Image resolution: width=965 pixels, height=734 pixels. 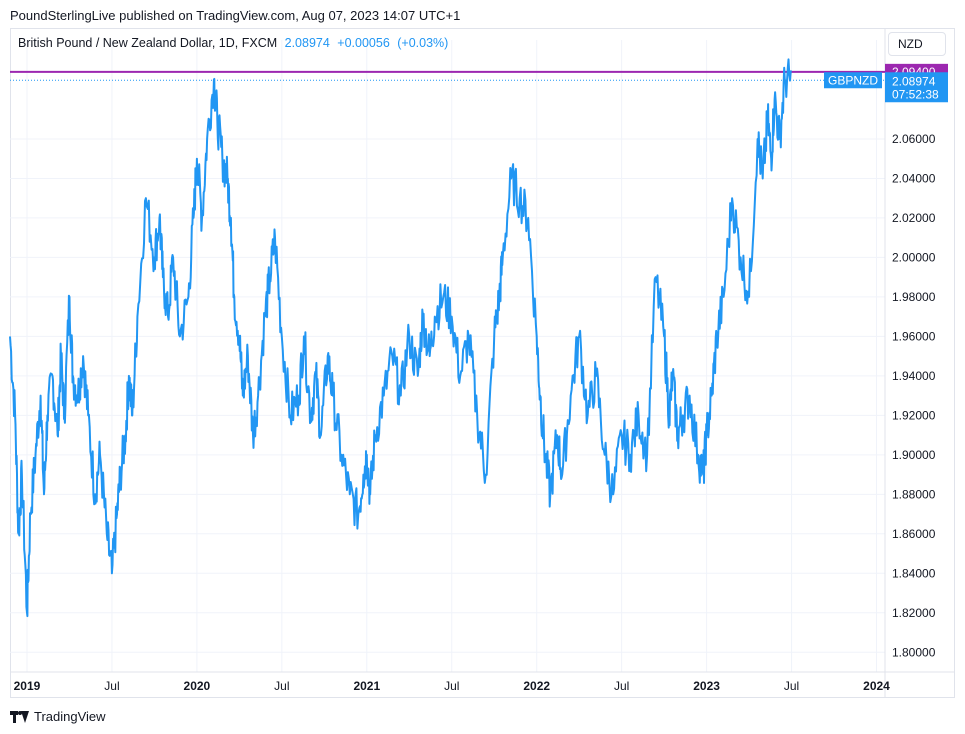 I want to click on y-tick-label: 2.06000, so click(x=914, y=139).